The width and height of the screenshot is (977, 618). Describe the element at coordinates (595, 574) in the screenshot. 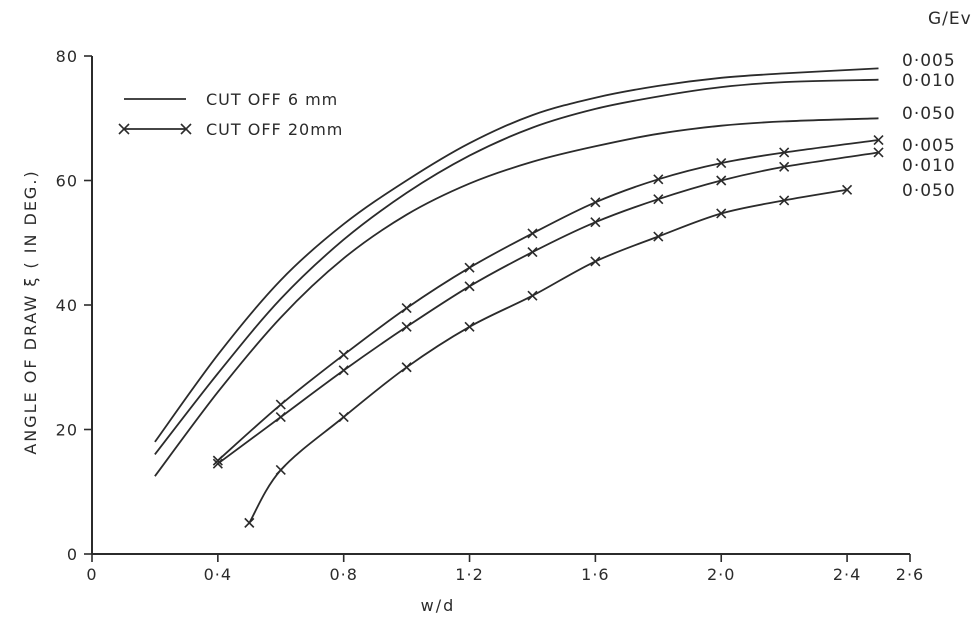

I see `x-tick-label: 1·6` at that location.